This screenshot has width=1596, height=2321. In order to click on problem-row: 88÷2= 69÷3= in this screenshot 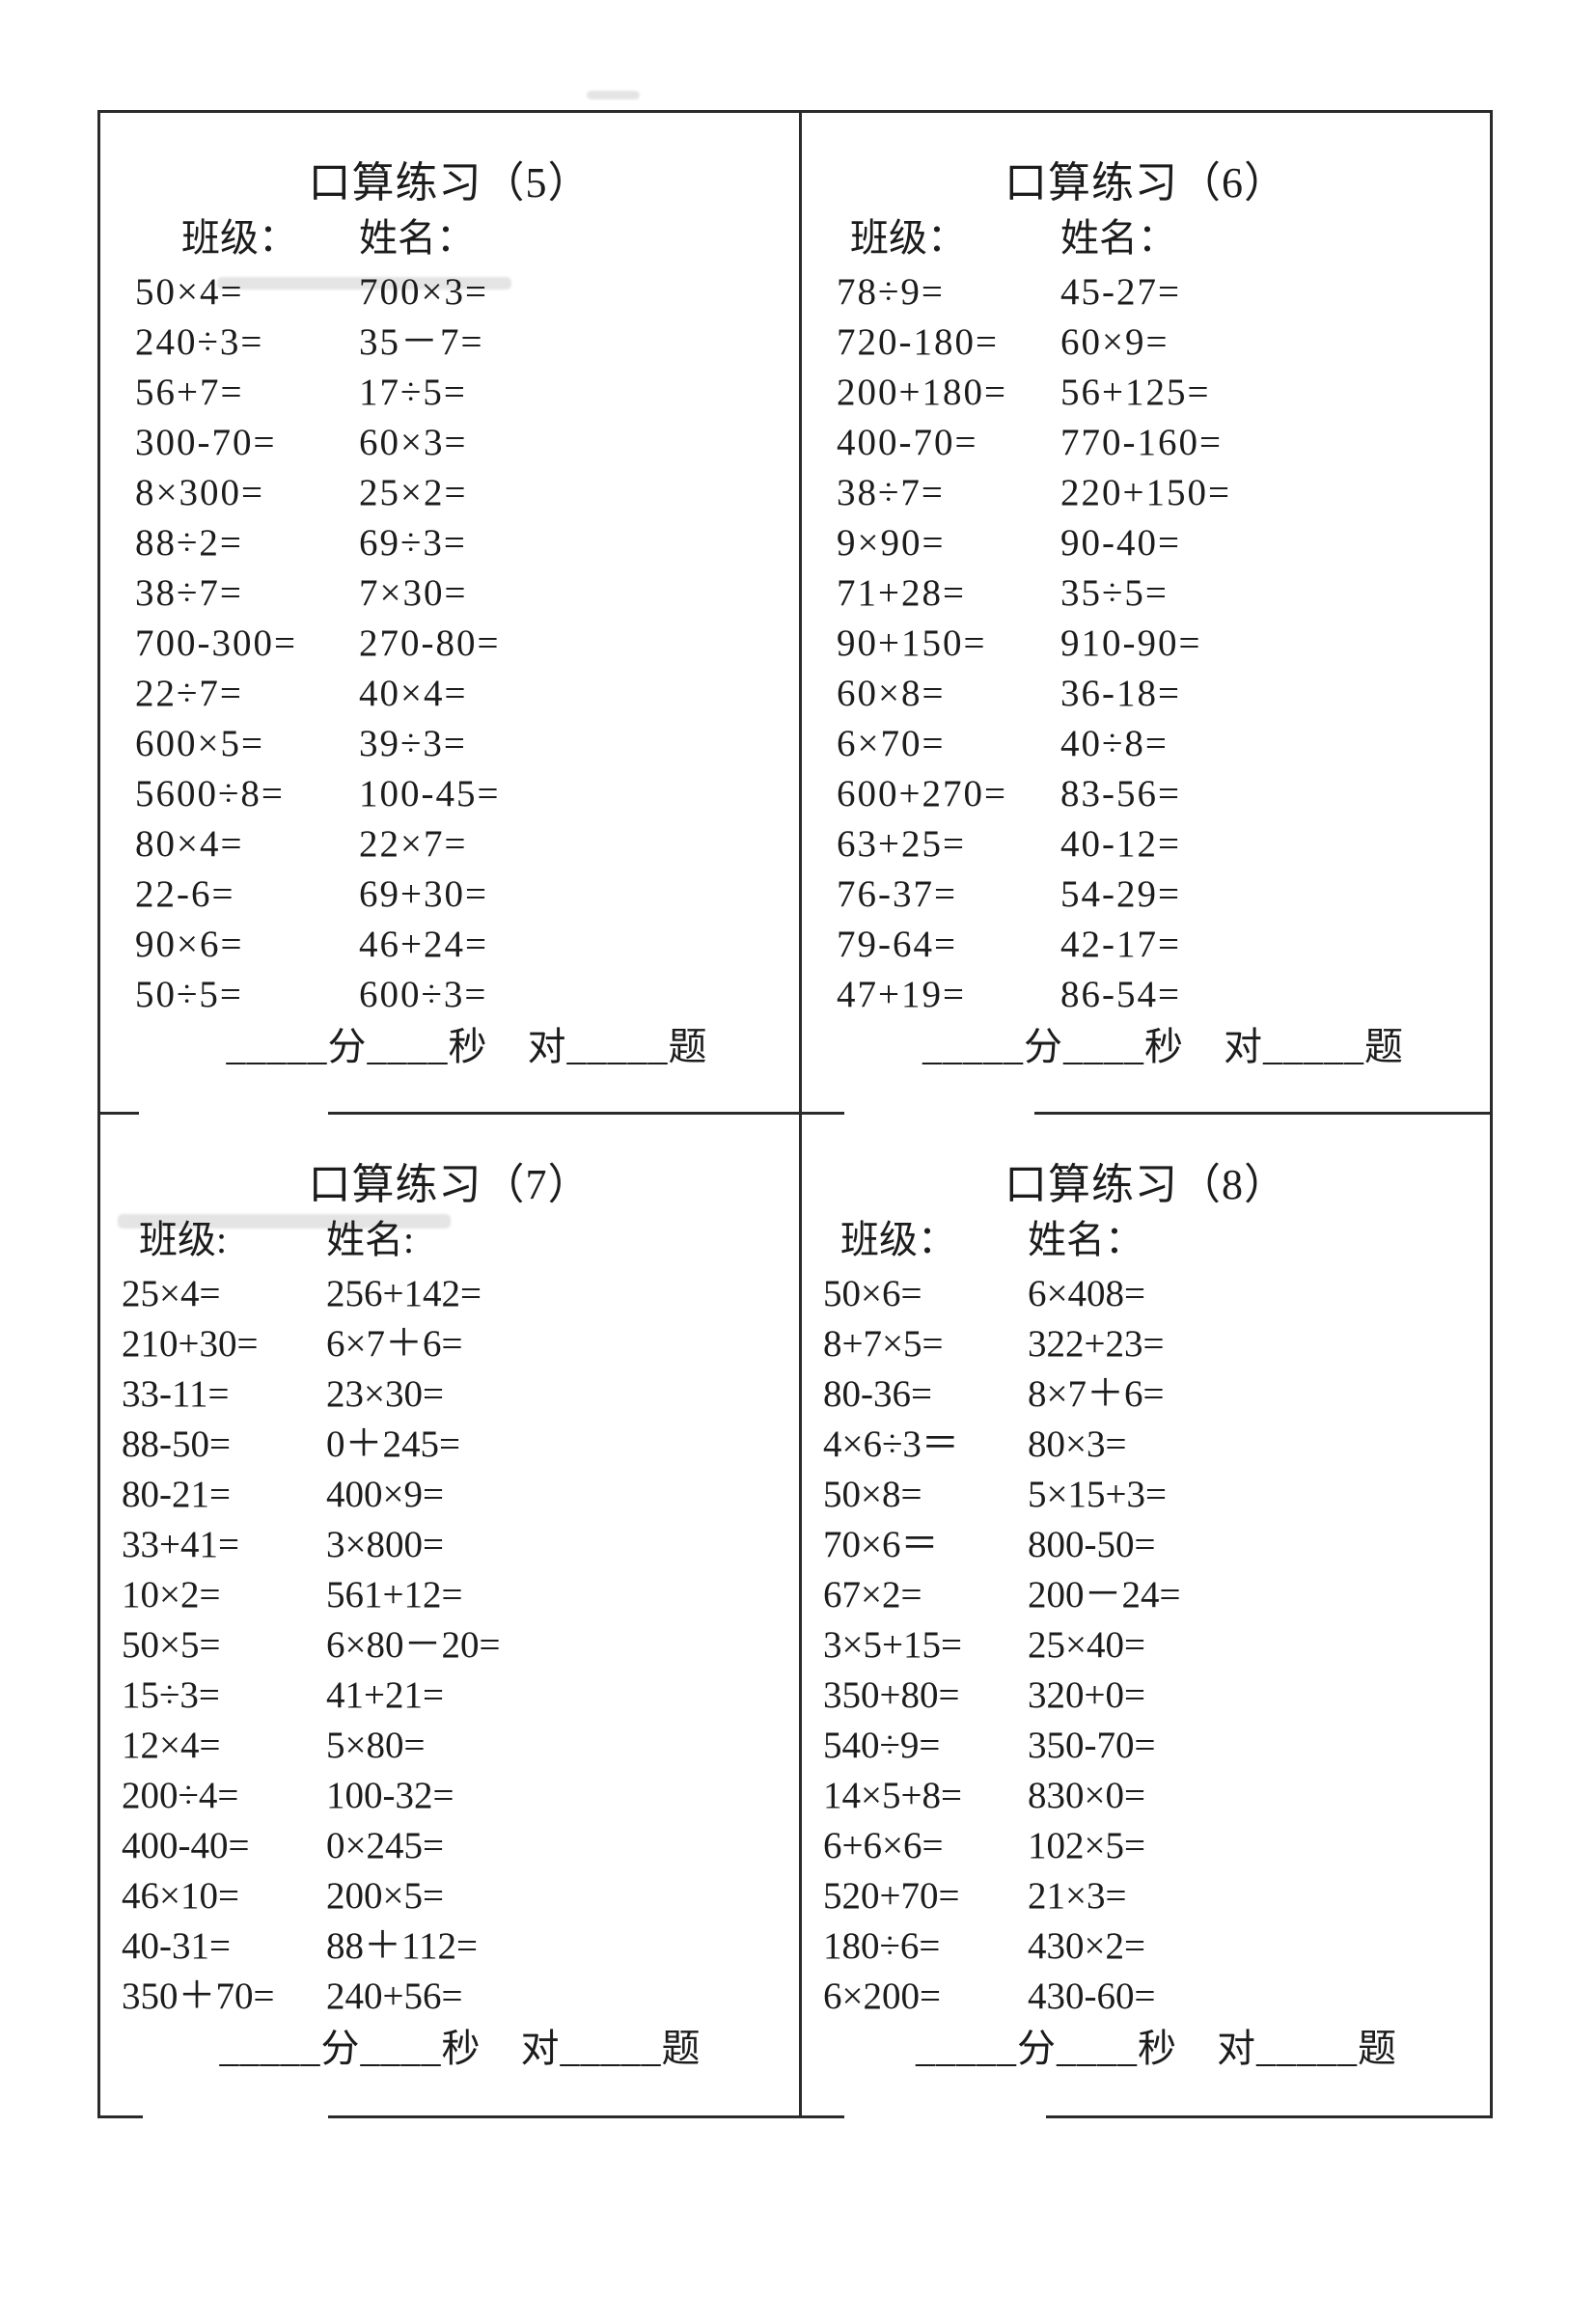, I will do `click(467, 543)`.